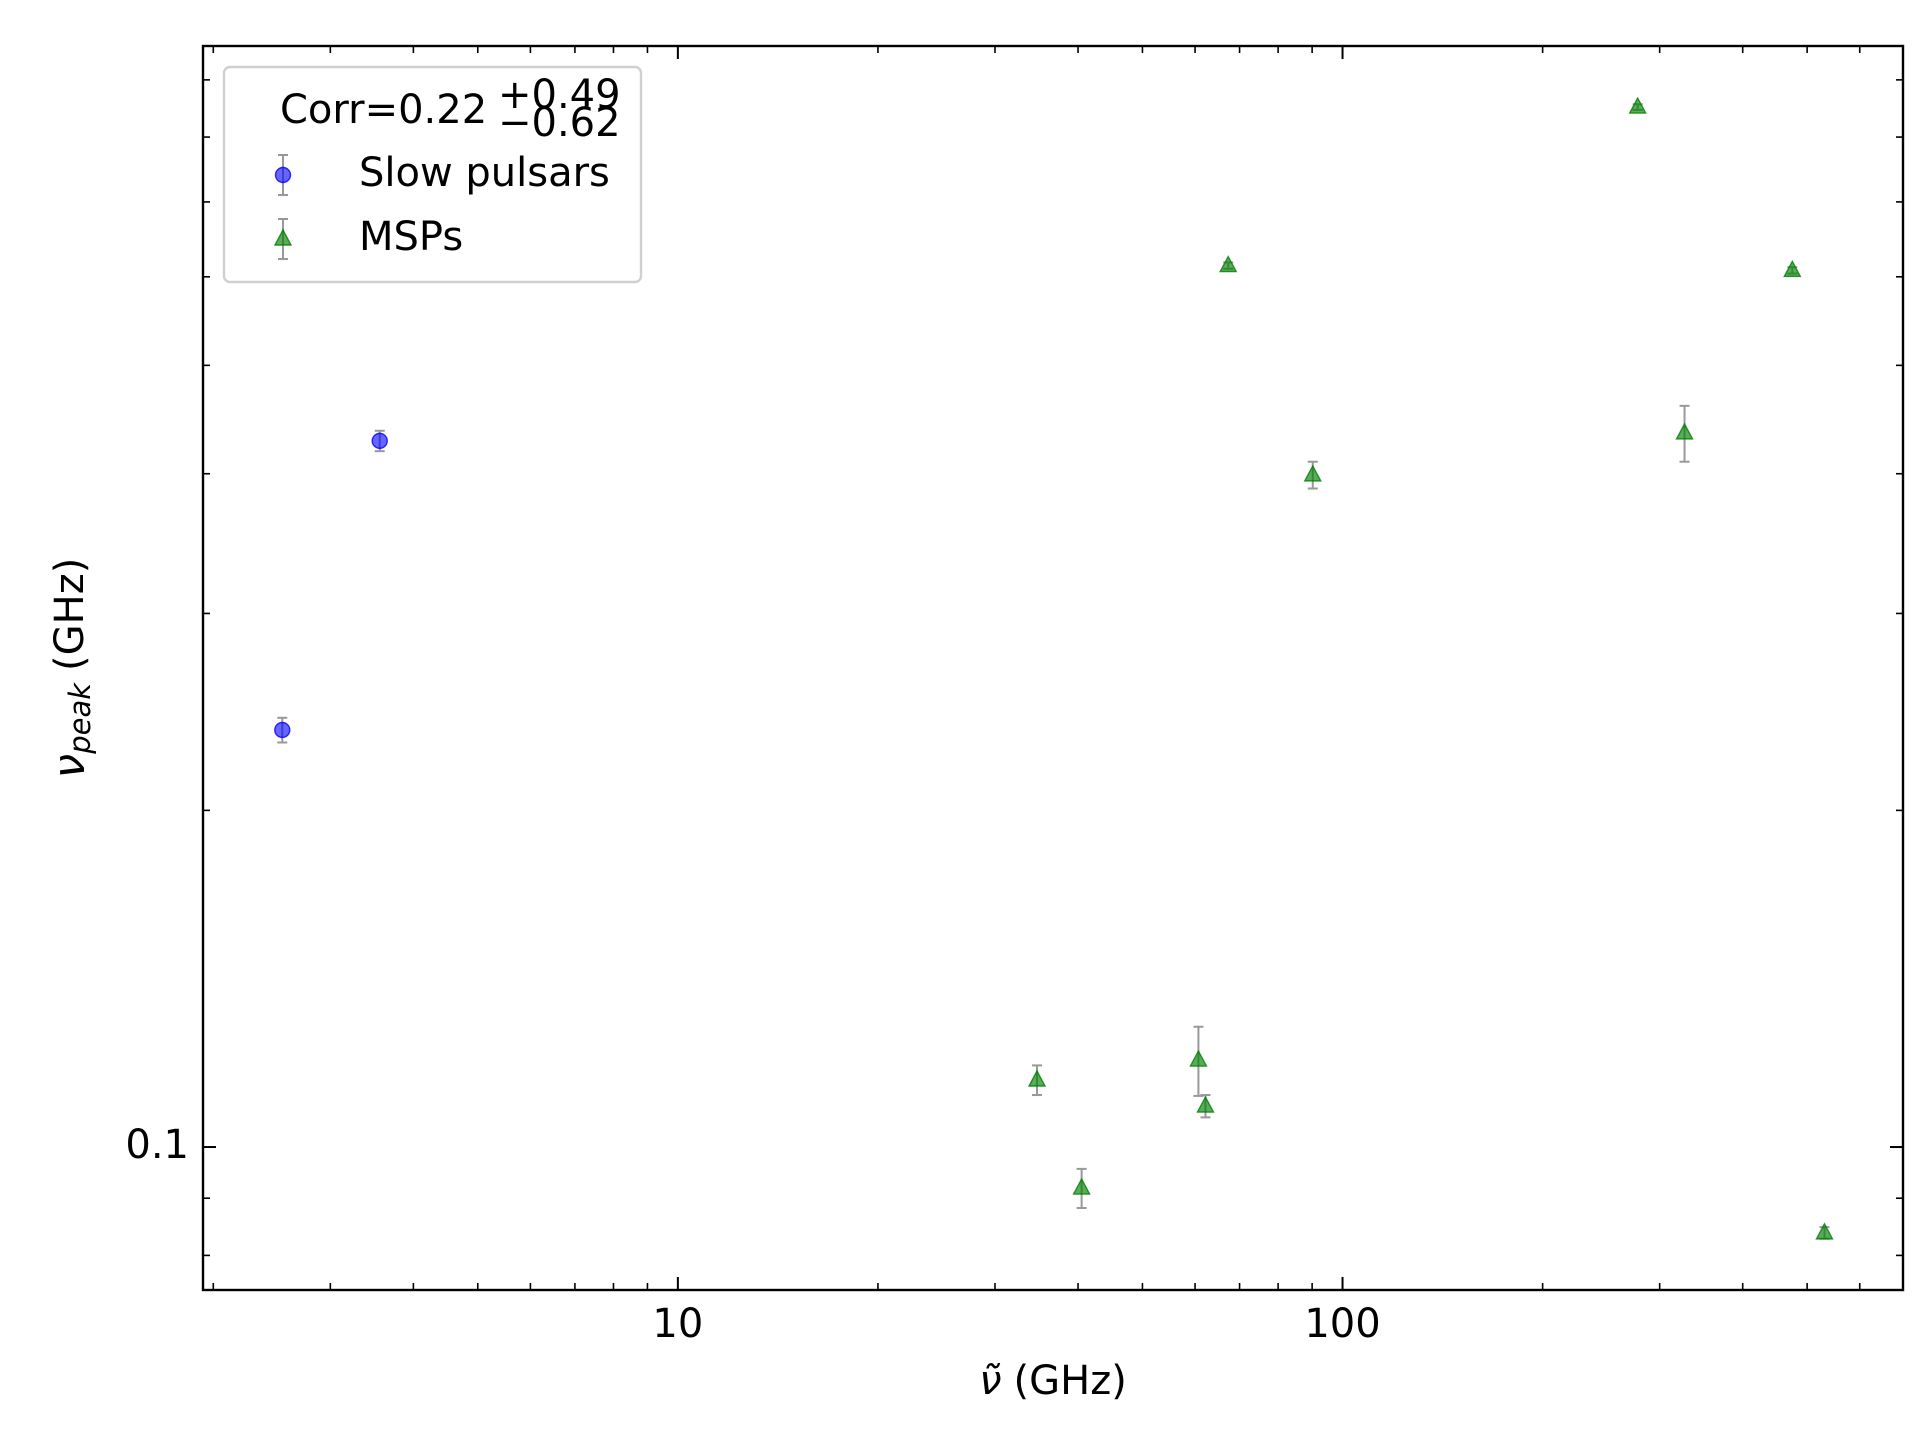 This screenshot has height=1440, width=1920. Describe the element at coordinates (1342, 1324) in the screenshot. I see `x-tick-label: 100` at that location.